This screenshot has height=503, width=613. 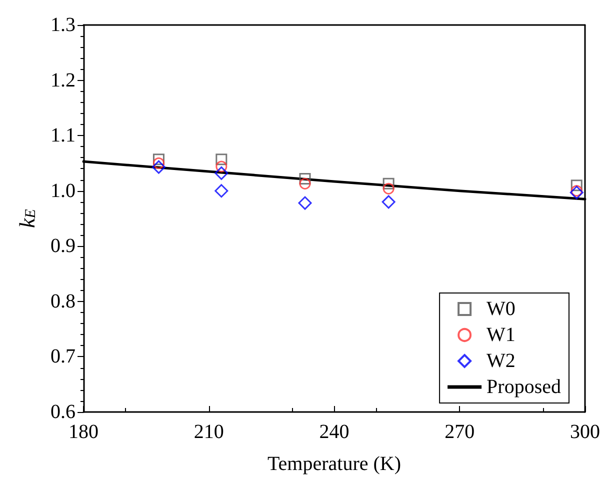 What do you see at coordinates (27, 218) in the screenshot?
I see `y-axis-title: kE` at bounding box center [27, 218].